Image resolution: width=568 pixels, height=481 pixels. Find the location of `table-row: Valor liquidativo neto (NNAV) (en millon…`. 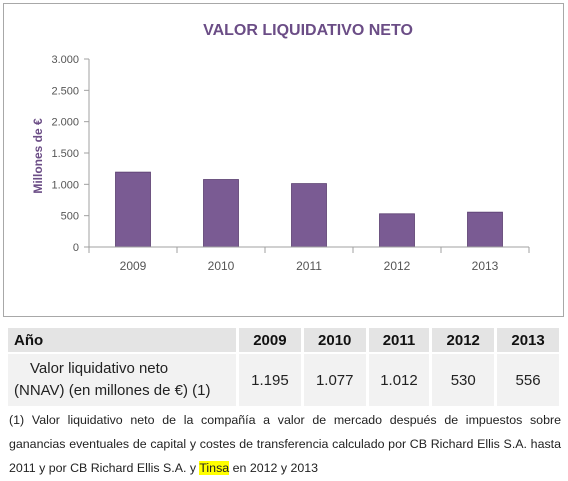

table-row: Valor liquidativo neto (NNAV) (en millon… is located at coordinates (283, 380).